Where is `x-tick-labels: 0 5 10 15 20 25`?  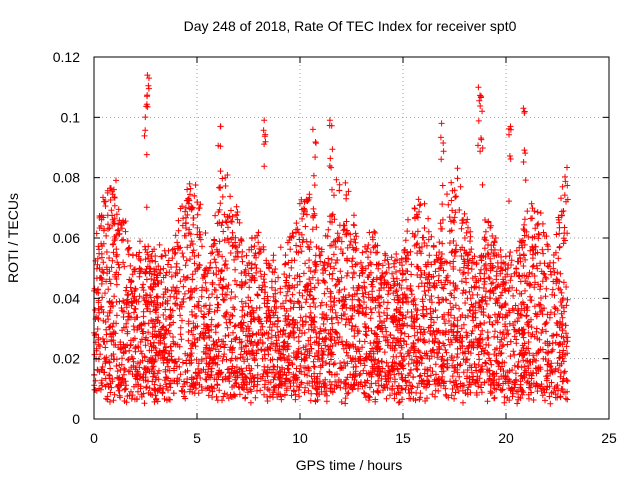 x-tick-labels: 0 5 10 15 20 25 is located at coordinates (353, 438).